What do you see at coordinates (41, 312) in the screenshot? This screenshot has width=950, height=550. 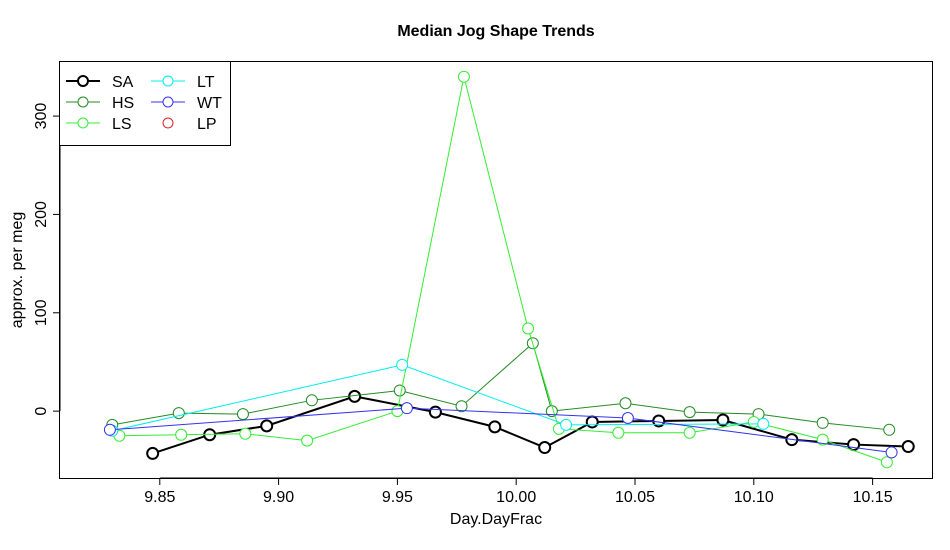 I see `y-tick-label: 100` at bounding box center [41, 312].